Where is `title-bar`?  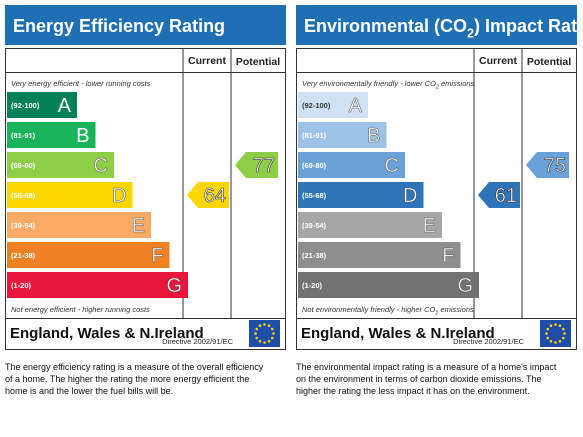 title-bar is located at coordinates (145, 25).